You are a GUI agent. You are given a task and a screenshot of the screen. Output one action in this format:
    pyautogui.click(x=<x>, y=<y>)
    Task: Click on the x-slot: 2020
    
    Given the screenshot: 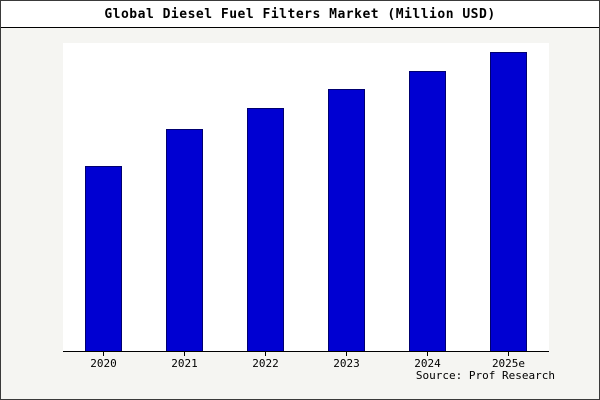 What is the action you would take?
    pyautogui.click(x=103, y=361)
    